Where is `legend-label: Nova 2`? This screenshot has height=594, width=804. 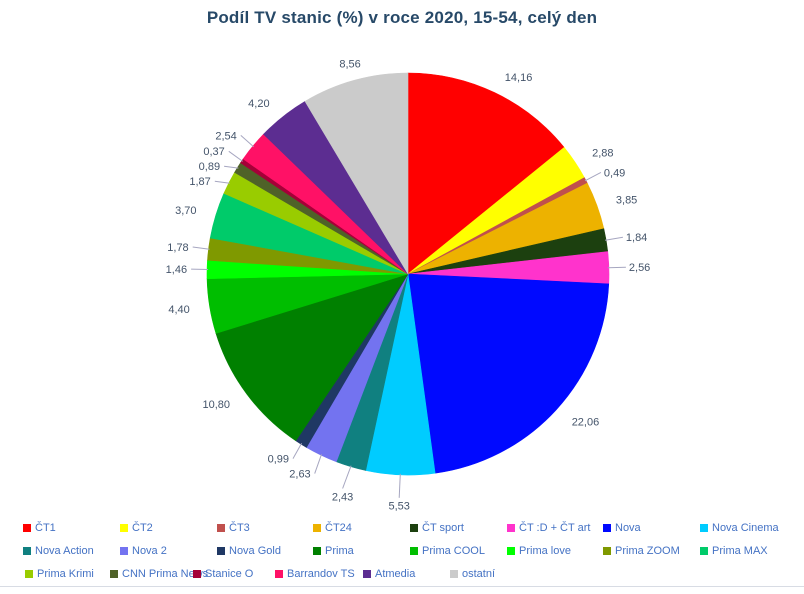
legend-label: Nova 2 is located at coordinates (149, 551).